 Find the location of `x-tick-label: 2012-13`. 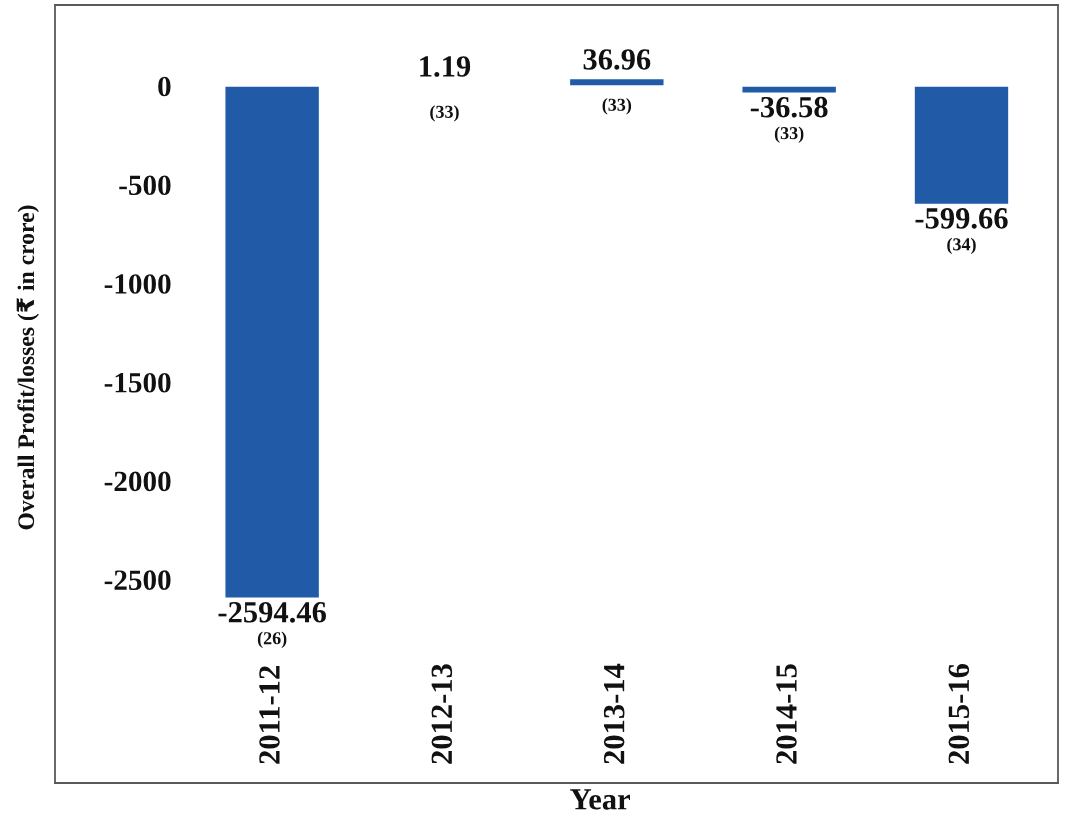

x-tick-label: 2012-13 is located at coordinates (442, 714).